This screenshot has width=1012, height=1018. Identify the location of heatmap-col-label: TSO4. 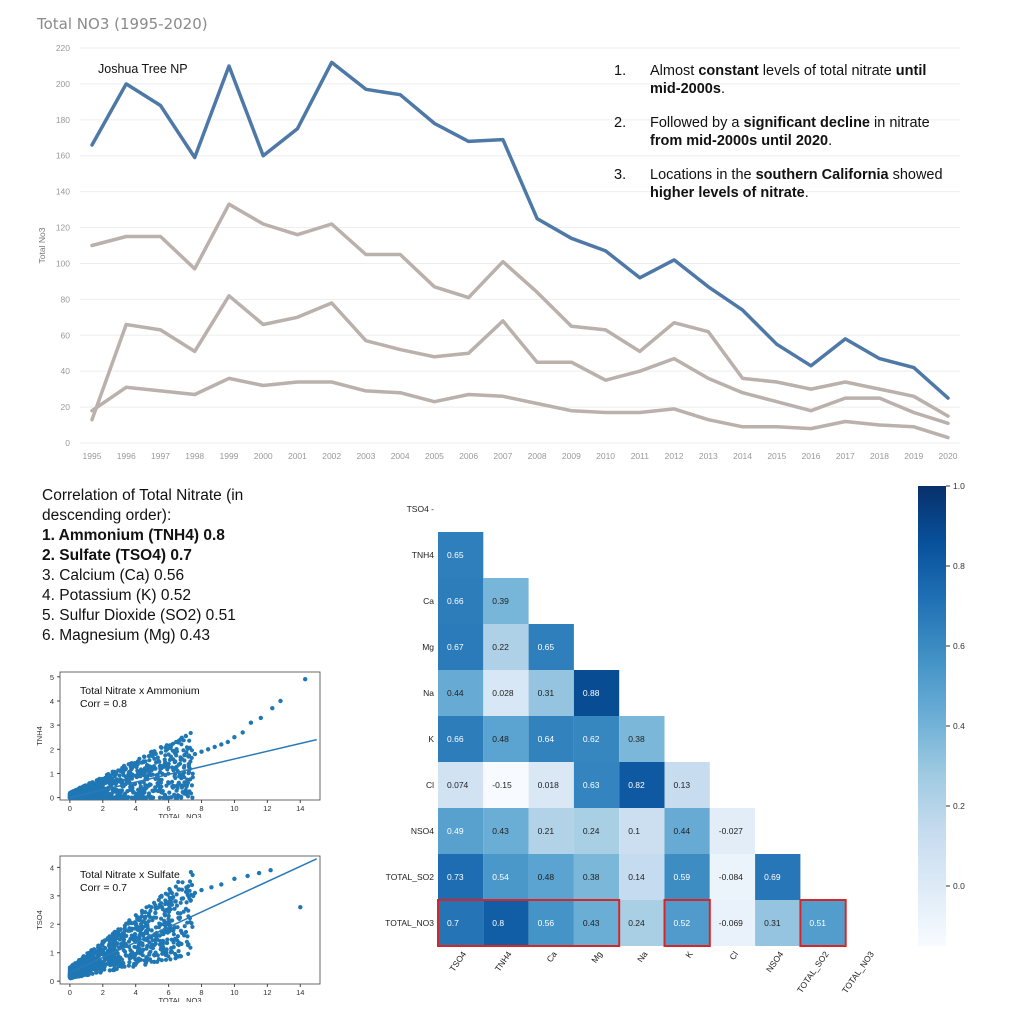
(457, 961).